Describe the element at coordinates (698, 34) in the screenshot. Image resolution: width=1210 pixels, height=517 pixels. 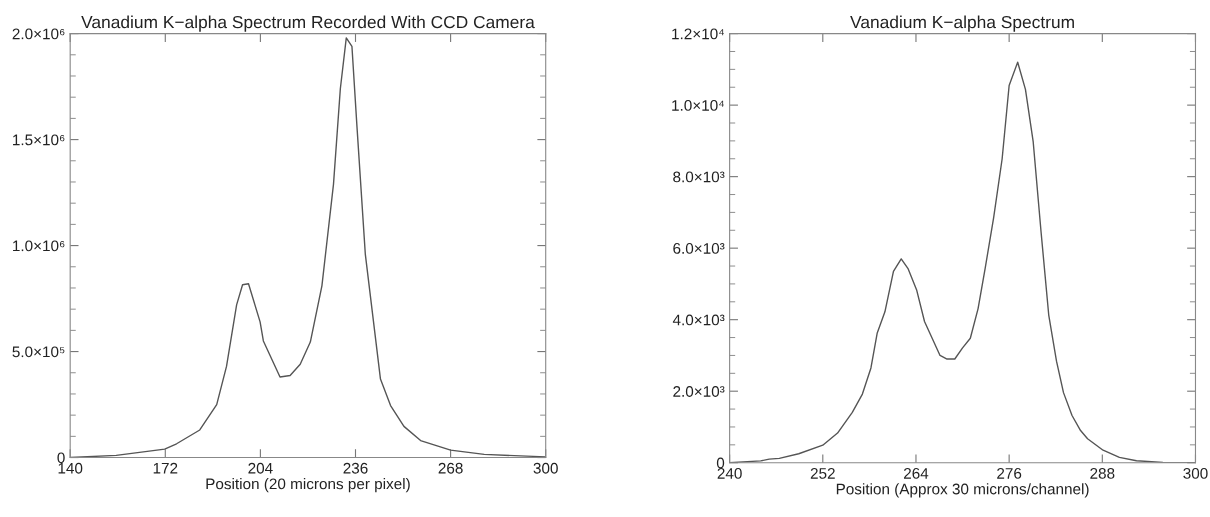
I see `y-tick-label: 1.2×10⁴` at that location.